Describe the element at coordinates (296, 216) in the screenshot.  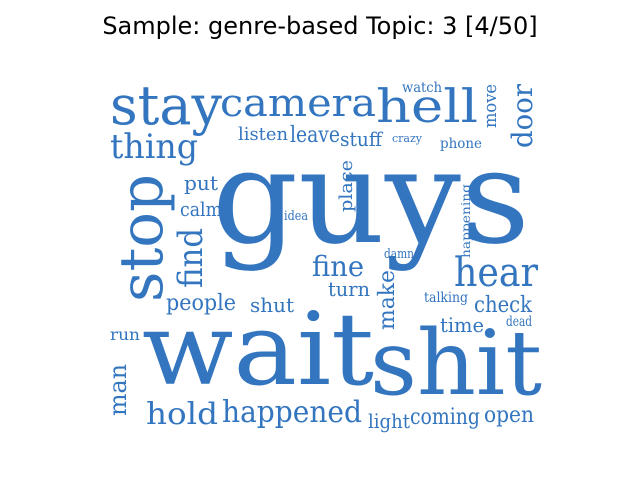
I see `word-idea: idea` at that location.